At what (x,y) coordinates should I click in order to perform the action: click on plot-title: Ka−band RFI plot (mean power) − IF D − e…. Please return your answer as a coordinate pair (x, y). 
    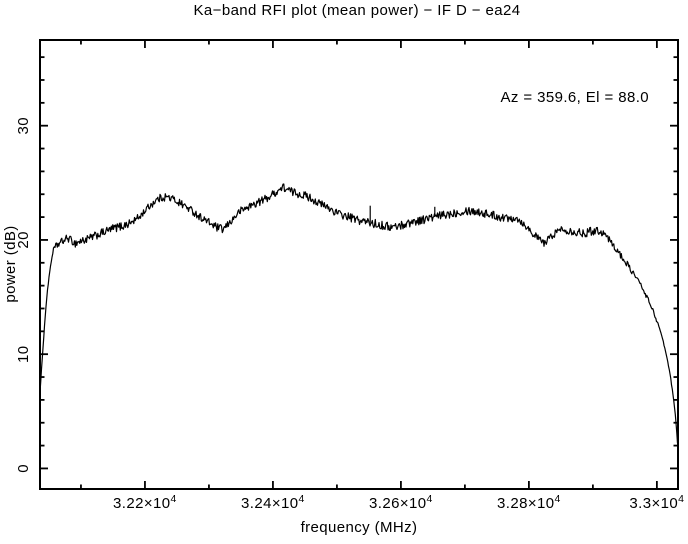
    Looking at the image, I should click on (357, 10).